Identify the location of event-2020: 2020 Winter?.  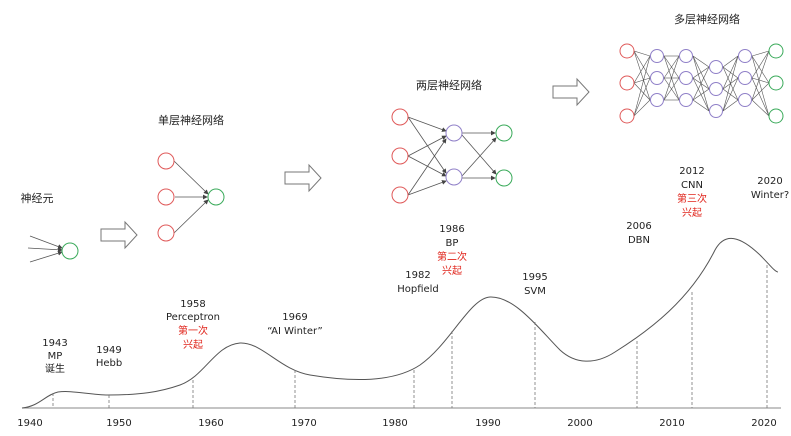
(770, 188).